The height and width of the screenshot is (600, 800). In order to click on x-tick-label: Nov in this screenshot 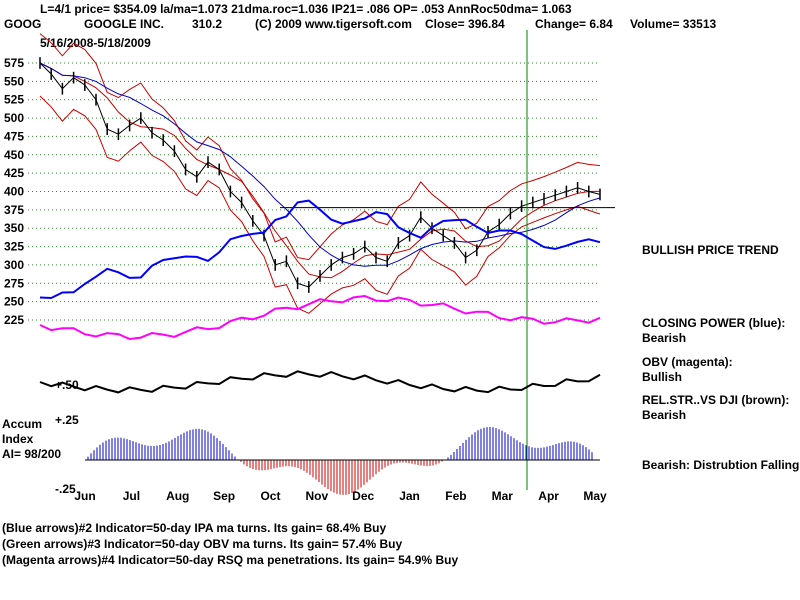, I will do `click(316, 496)`.